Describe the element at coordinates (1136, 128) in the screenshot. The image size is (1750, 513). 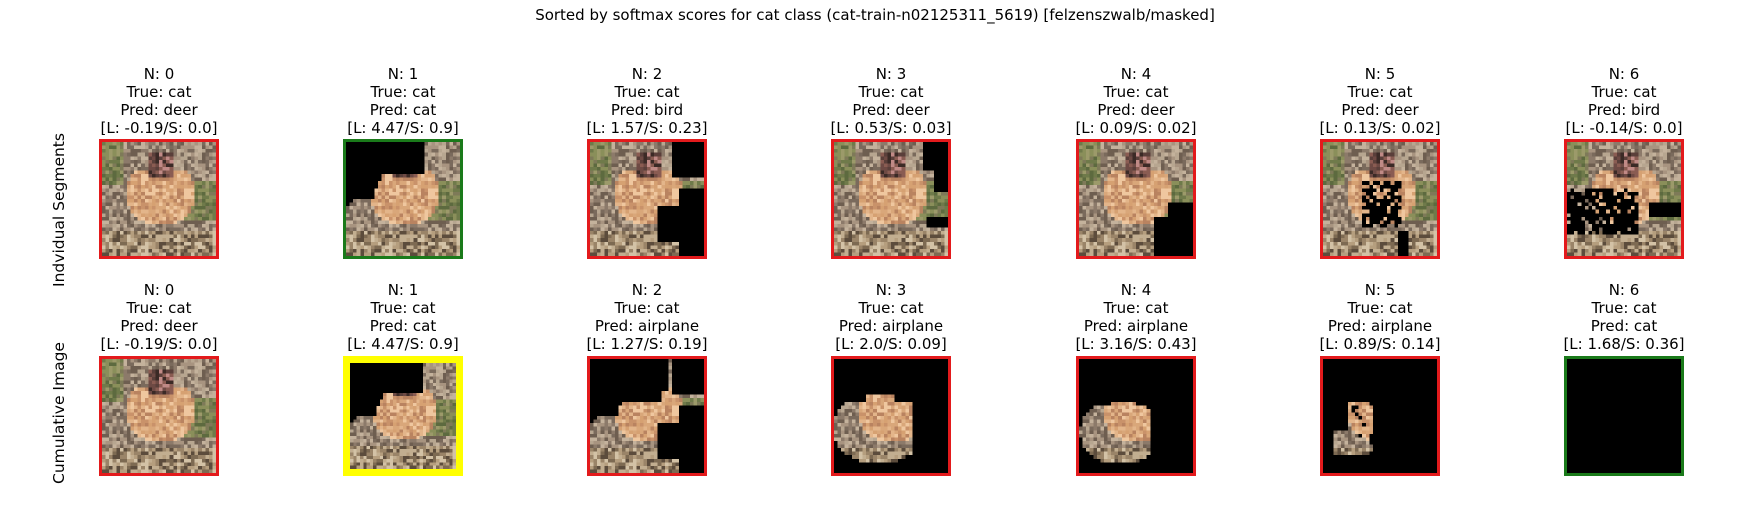
I see `panel-score-label: [L: 0.09/S: 0.02]` at that location.